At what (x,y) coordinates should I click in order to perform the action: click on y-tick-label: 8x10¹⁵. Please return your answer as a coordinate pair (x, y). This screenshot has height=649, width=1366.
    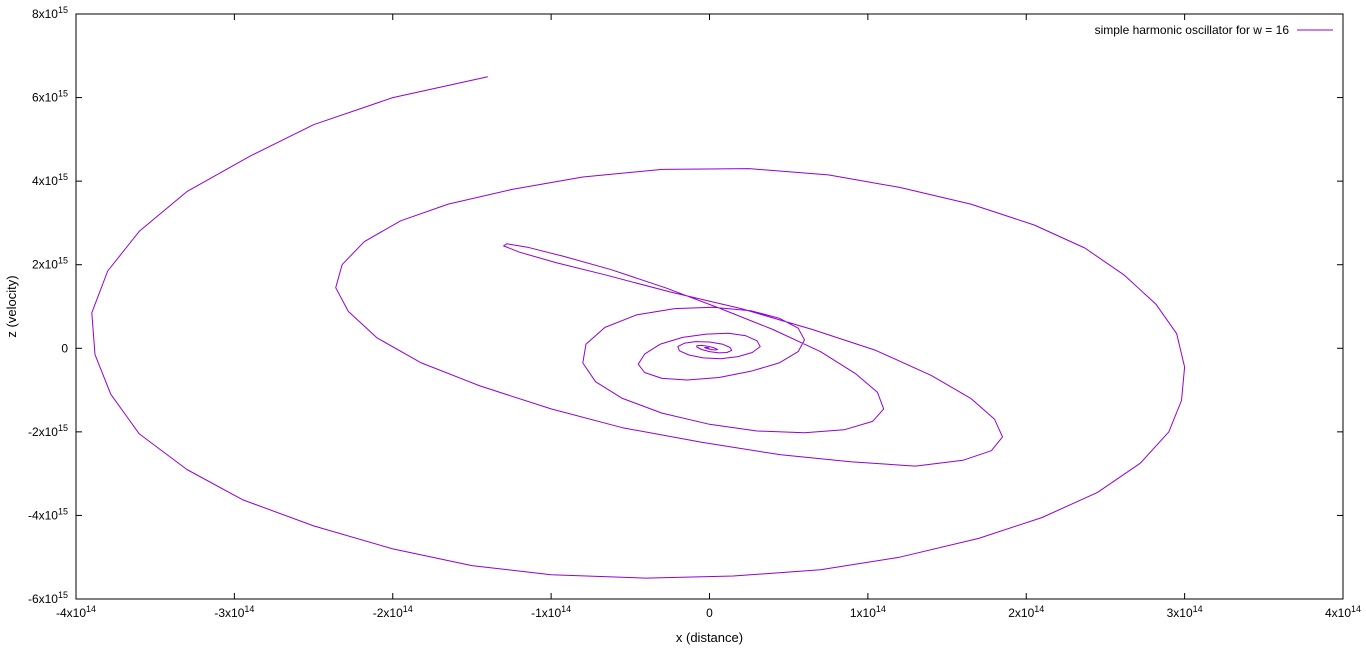
    Looking at the image, I should click on (50, 13).